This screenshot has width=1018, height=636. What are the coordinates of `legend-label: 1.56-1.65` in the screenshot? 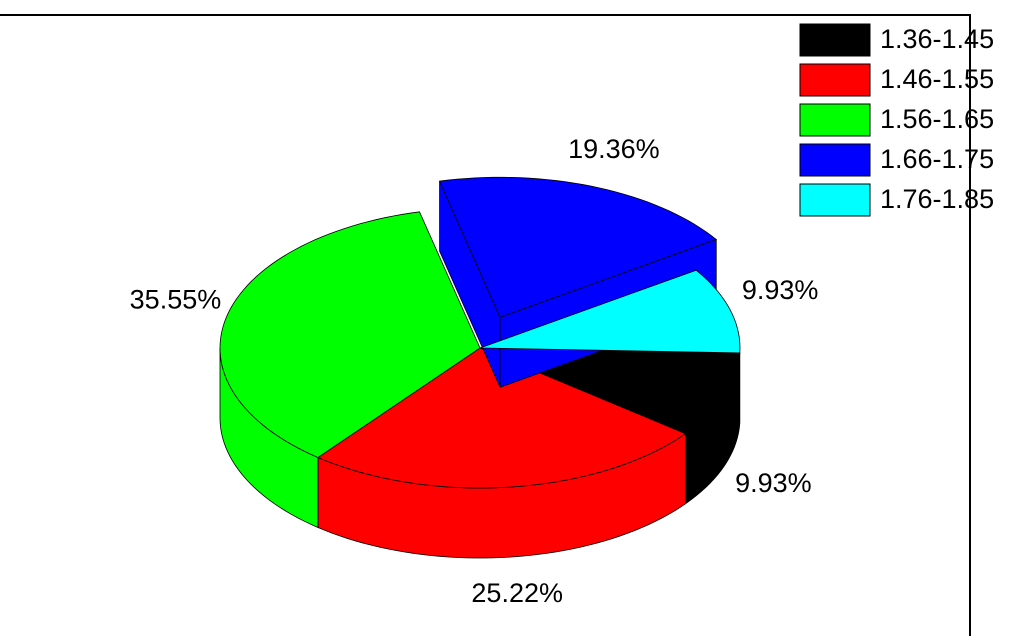 It's located at (937, 119).